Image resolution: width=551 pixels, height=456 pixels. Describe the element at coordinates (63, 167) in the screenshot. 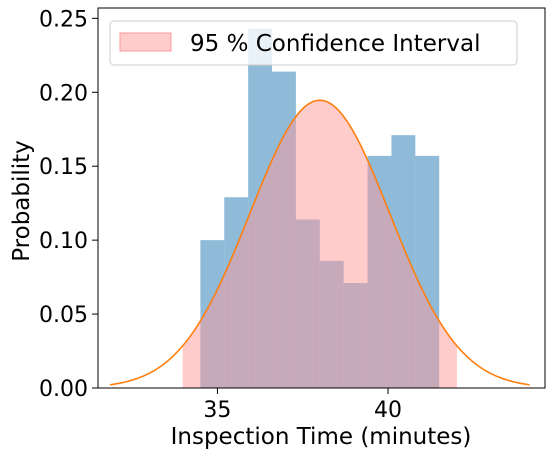

I see `y-tick-label-0.15: 0.15` at that location.